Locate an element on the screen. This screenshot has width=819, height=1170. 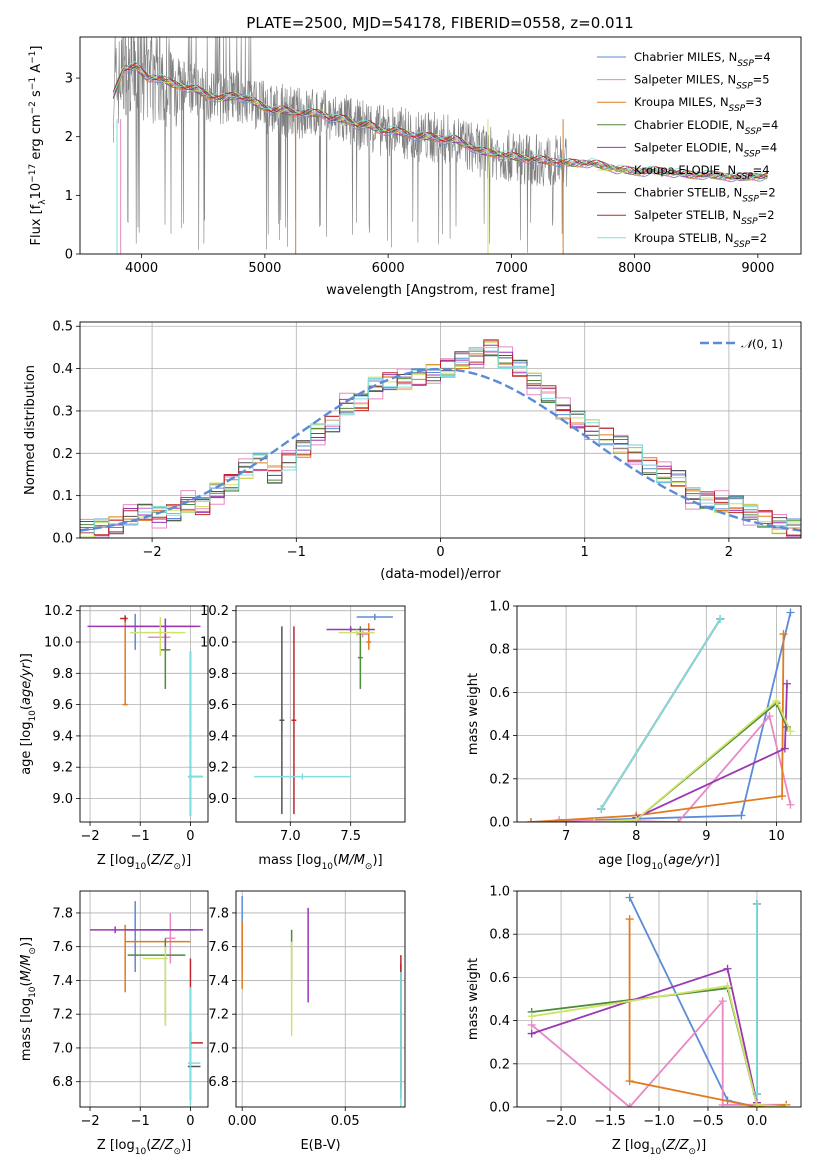
y-axis-label: age [log10(age/yr)] is located at coordinates (28, 714).